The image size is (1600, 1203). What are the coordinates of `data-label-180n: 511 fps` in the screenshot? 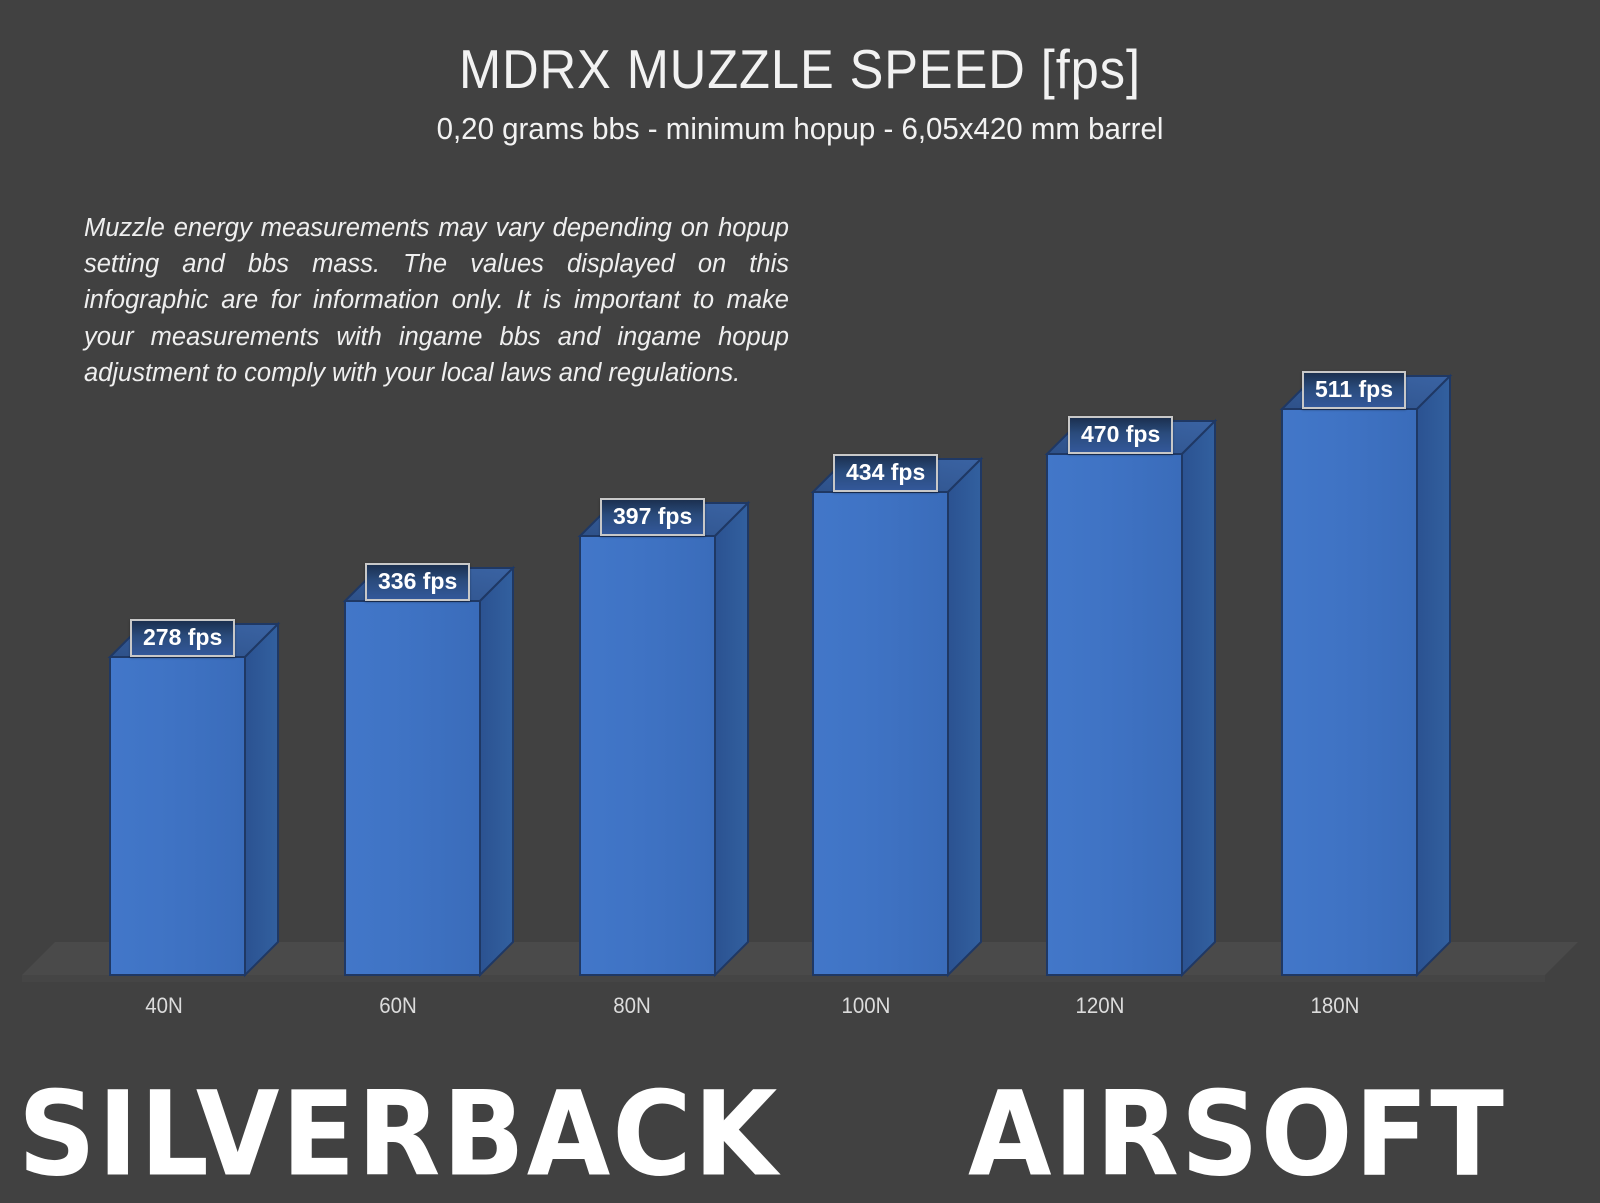 It's located at (1354, 390).